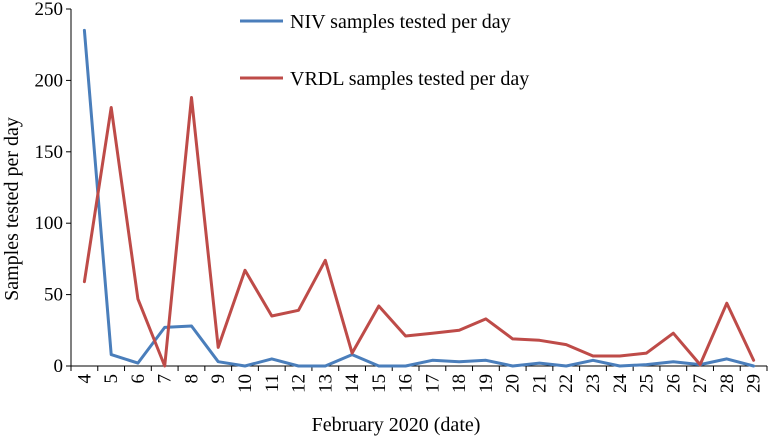  Describe the element at coordinates (49, 223) in the screenshot. I see `y-tick-label: 100` at that location.